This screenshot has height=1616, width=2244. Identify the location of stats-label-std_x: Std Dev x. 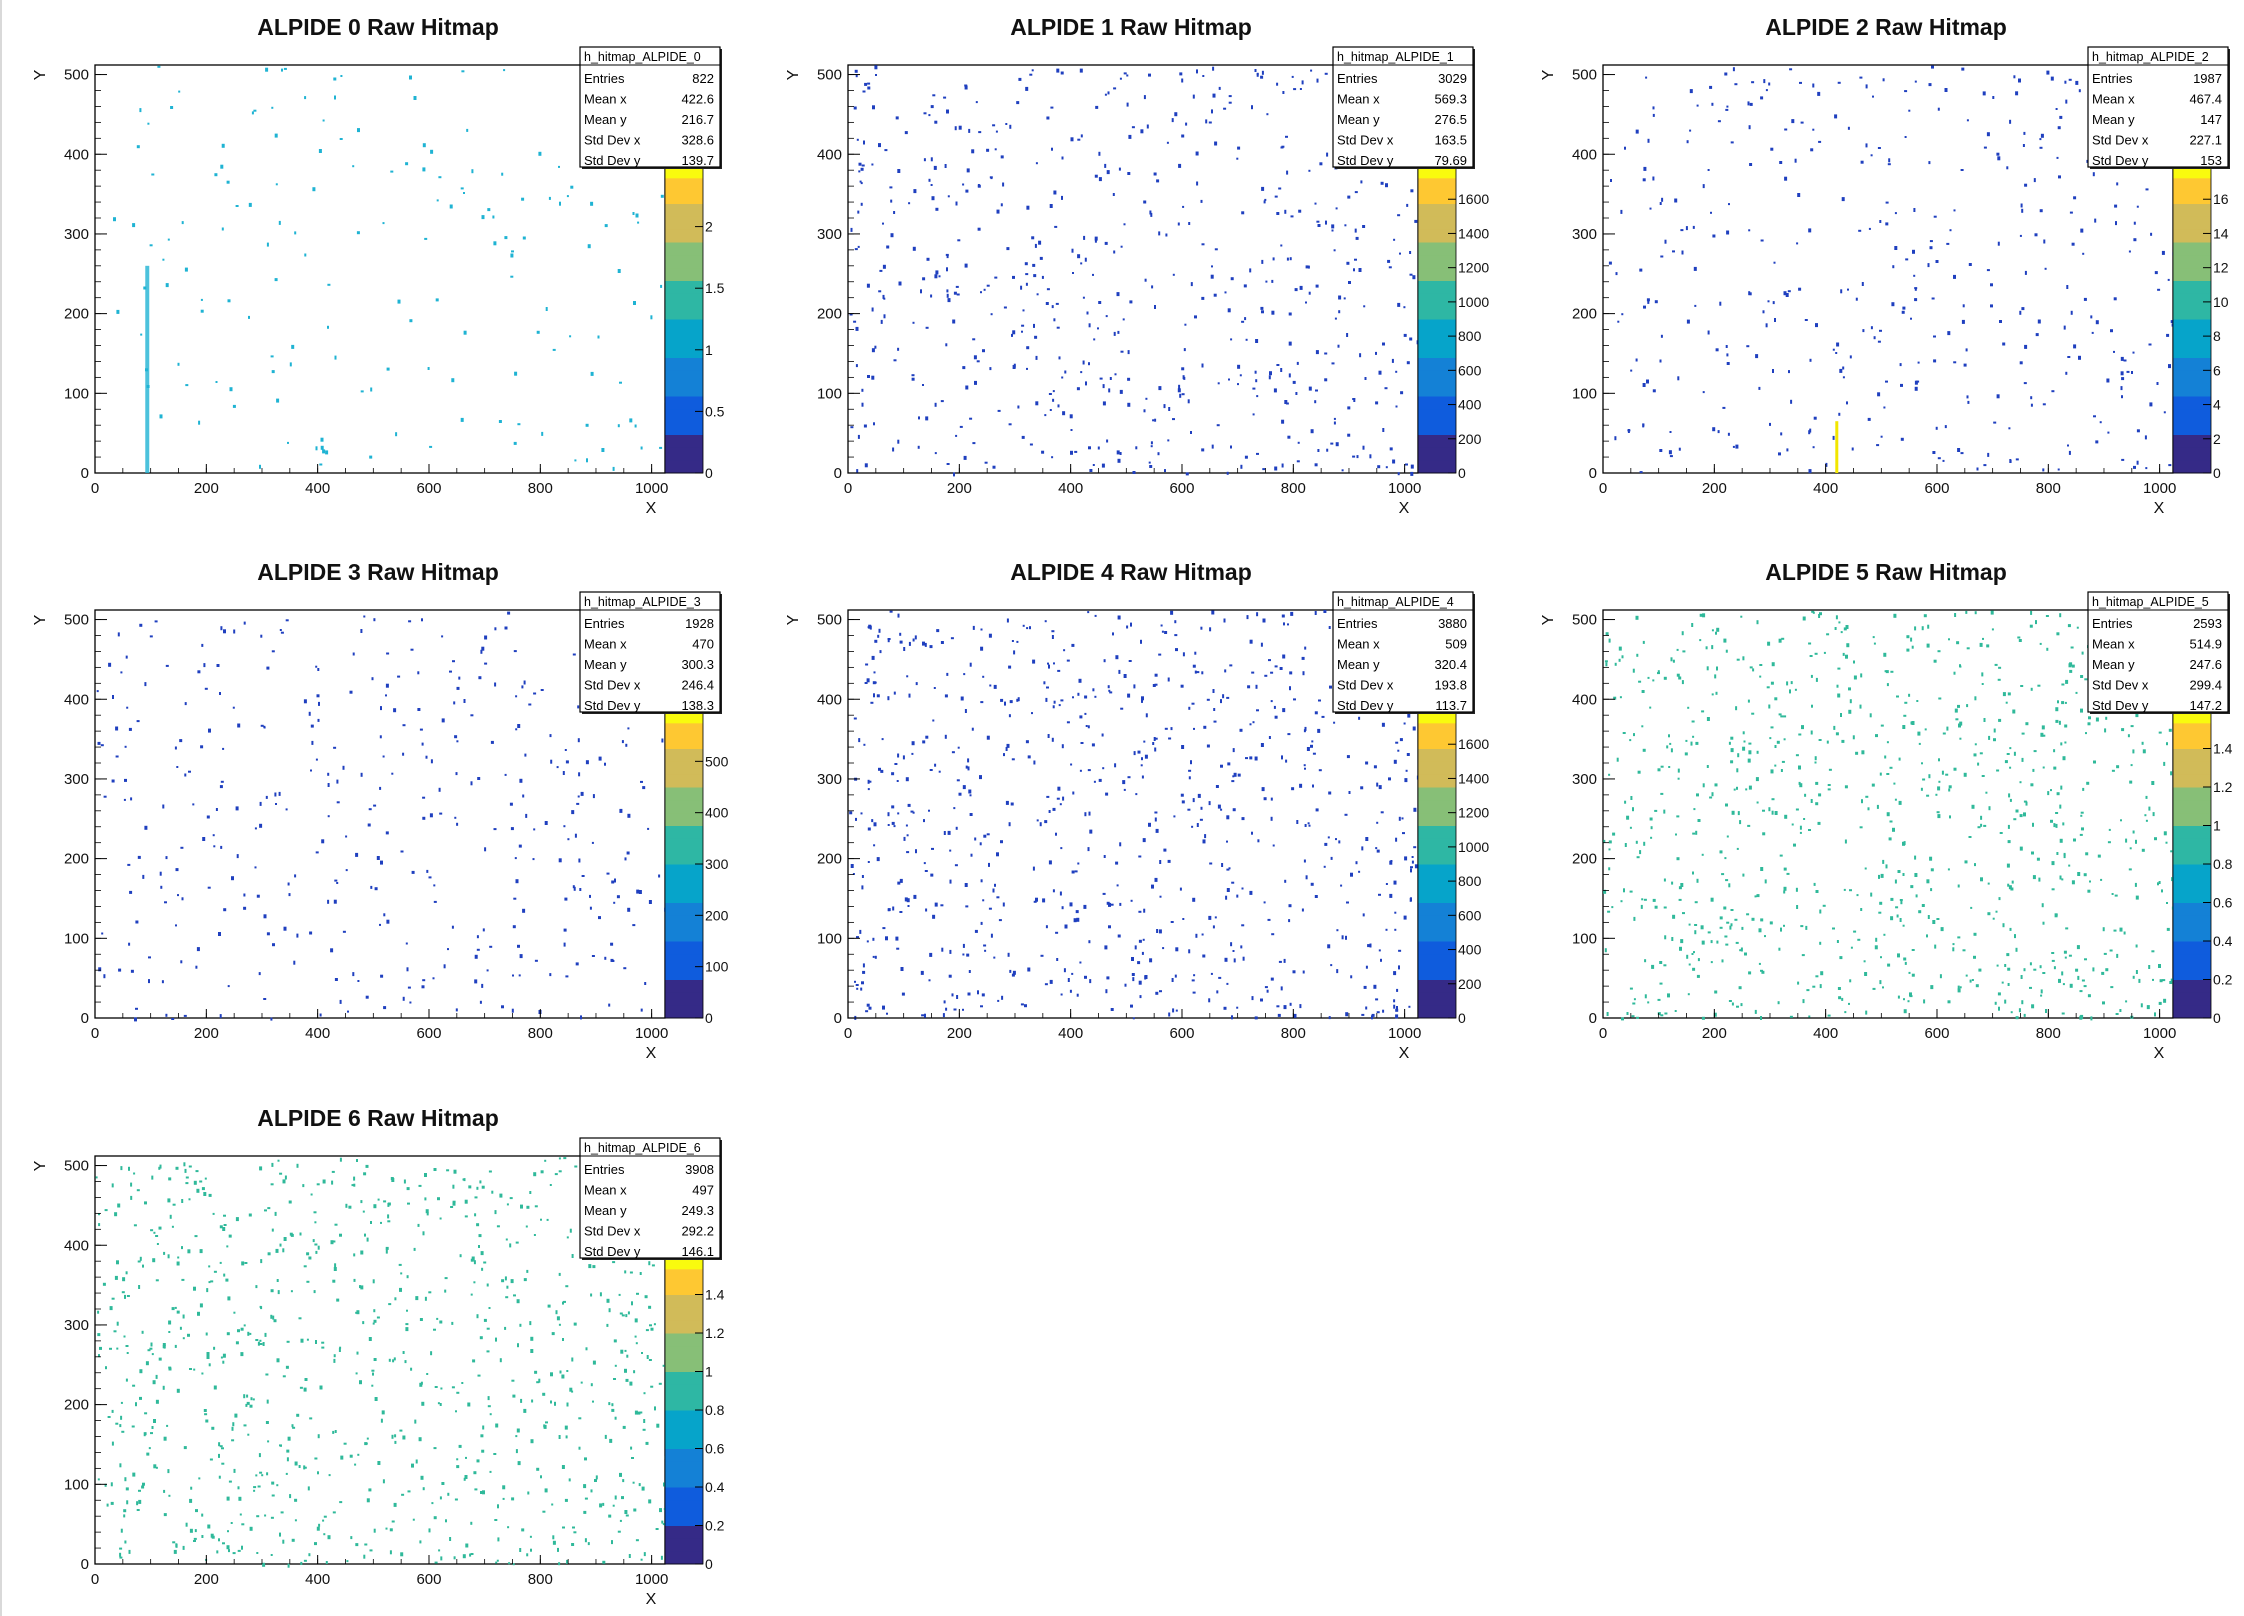
(1365, 140).